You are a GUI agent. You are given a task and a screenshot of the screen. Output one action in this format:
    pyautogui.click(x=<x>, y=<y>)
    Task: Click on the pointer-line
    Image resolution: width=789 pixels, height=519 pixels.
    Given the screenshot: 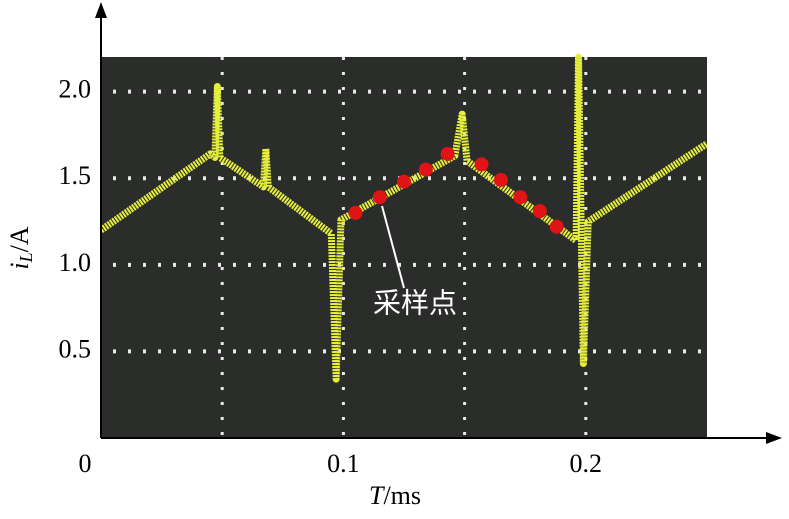 What is the action you would take?
    pyautogui.click(x=393, y=247)
    